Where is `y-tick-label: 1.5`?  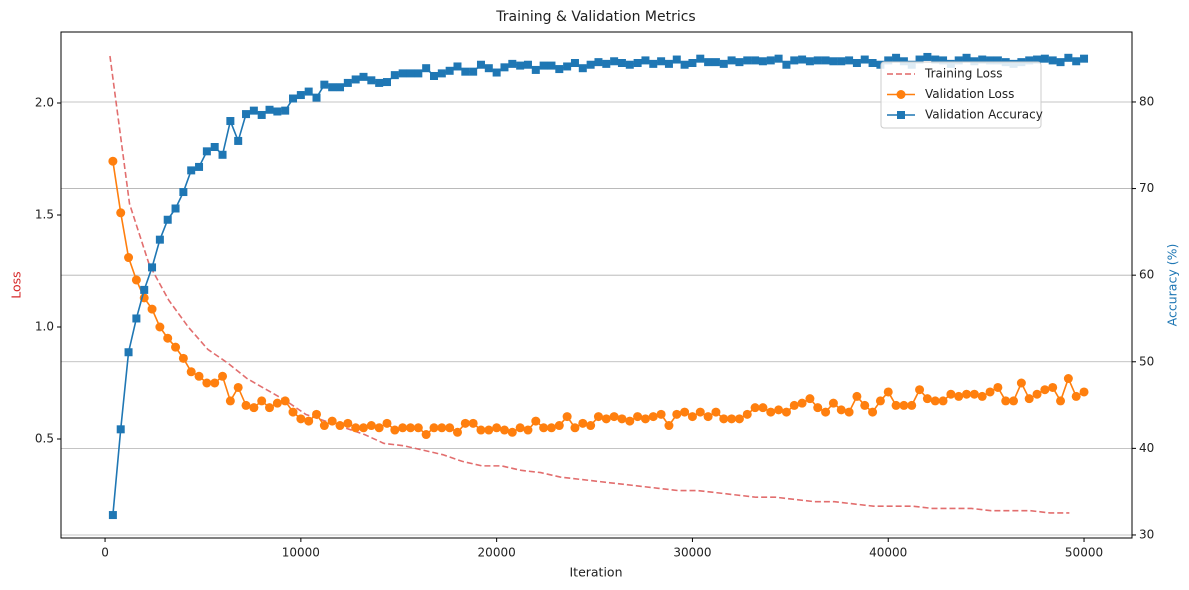
y-tick-label: 1.5 is located at coordinates (44, 215).